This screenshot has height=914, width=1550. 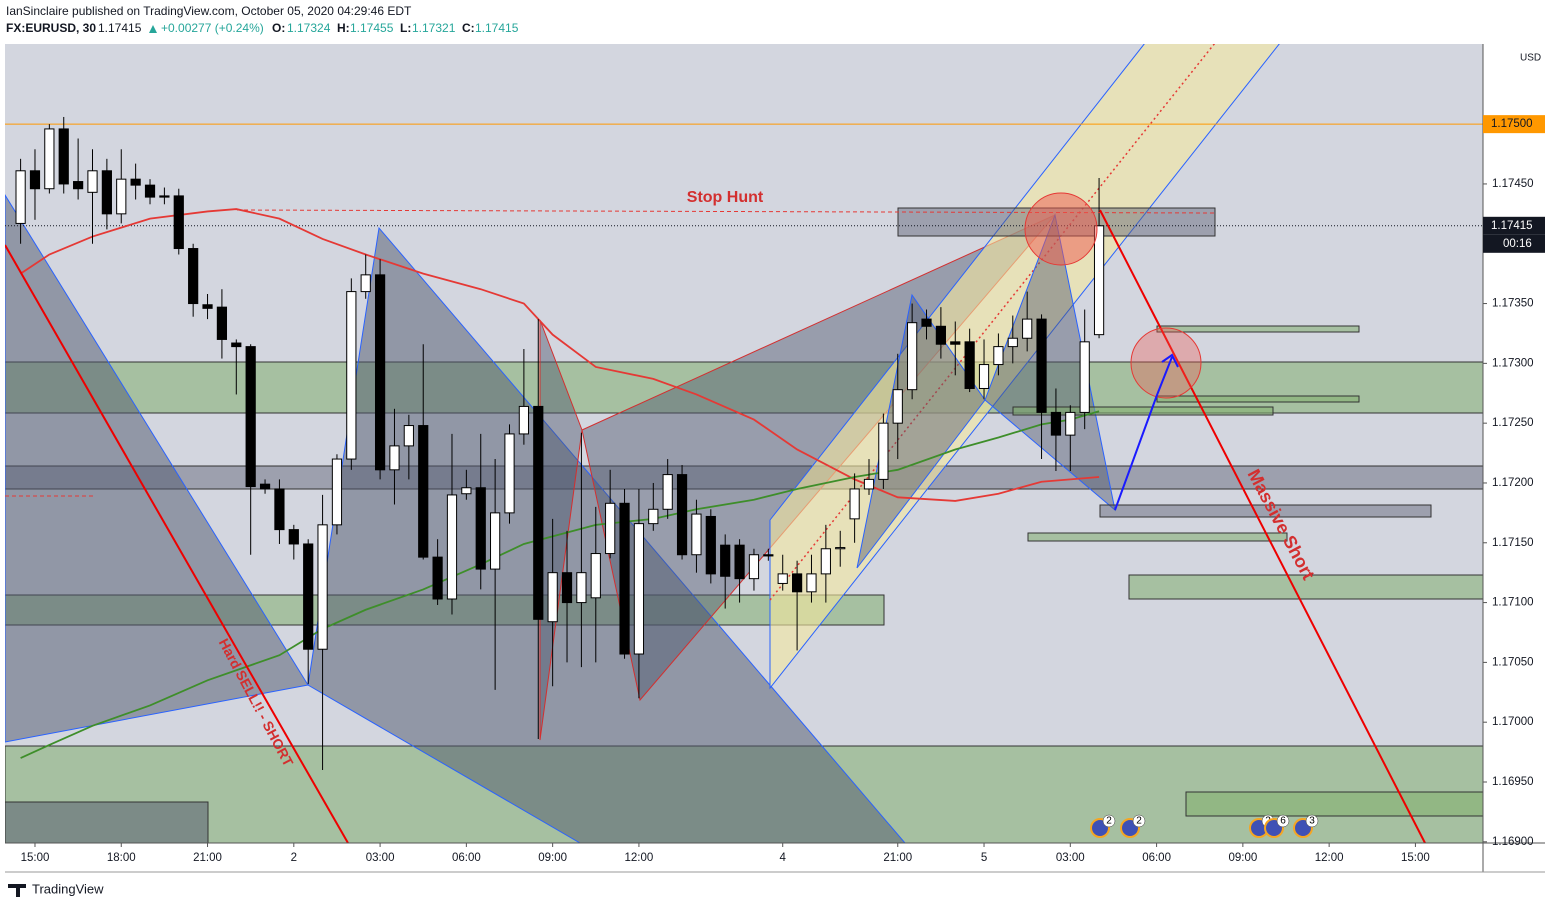 I want to click on low-value: 1.17321, so click(x=434, y=28).